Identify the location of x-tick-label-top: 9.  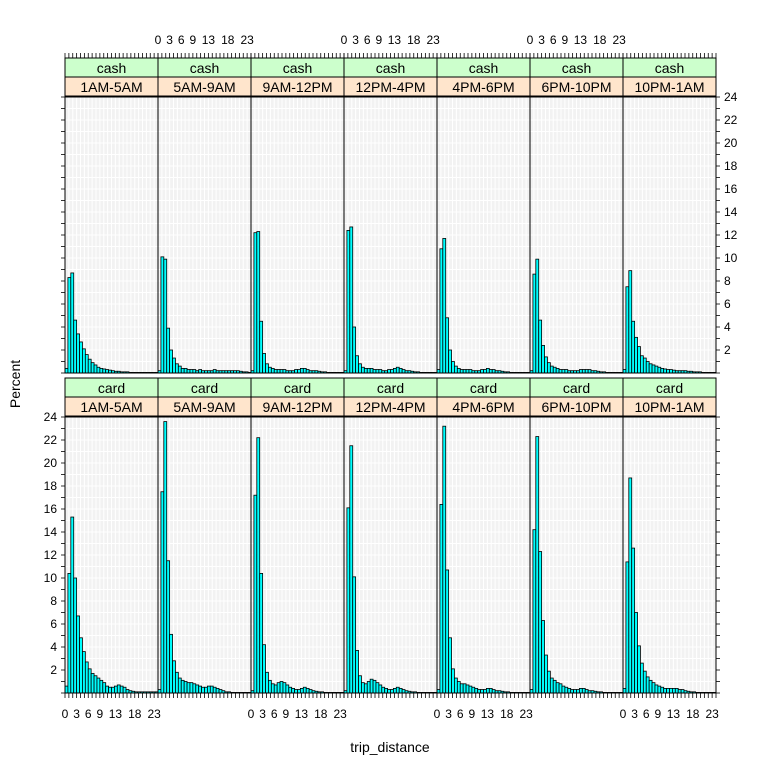
(193, 40).